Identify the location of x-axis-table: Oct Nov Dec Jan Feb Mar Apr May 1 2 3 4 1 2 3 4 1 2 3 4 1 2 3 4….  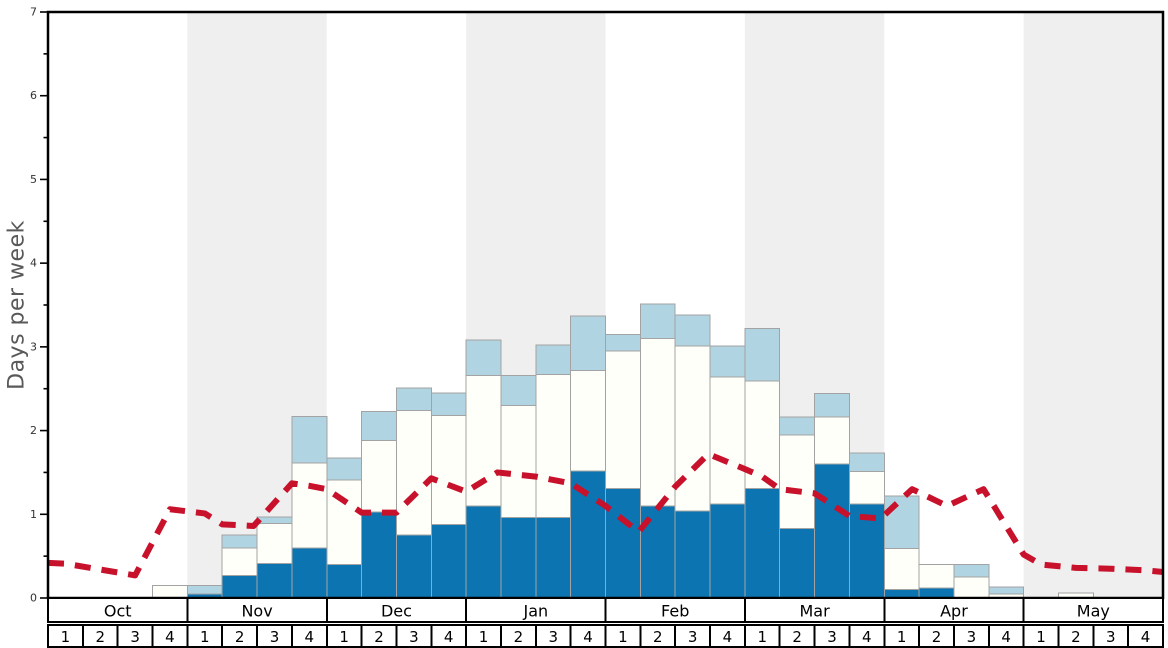
(605, 622).